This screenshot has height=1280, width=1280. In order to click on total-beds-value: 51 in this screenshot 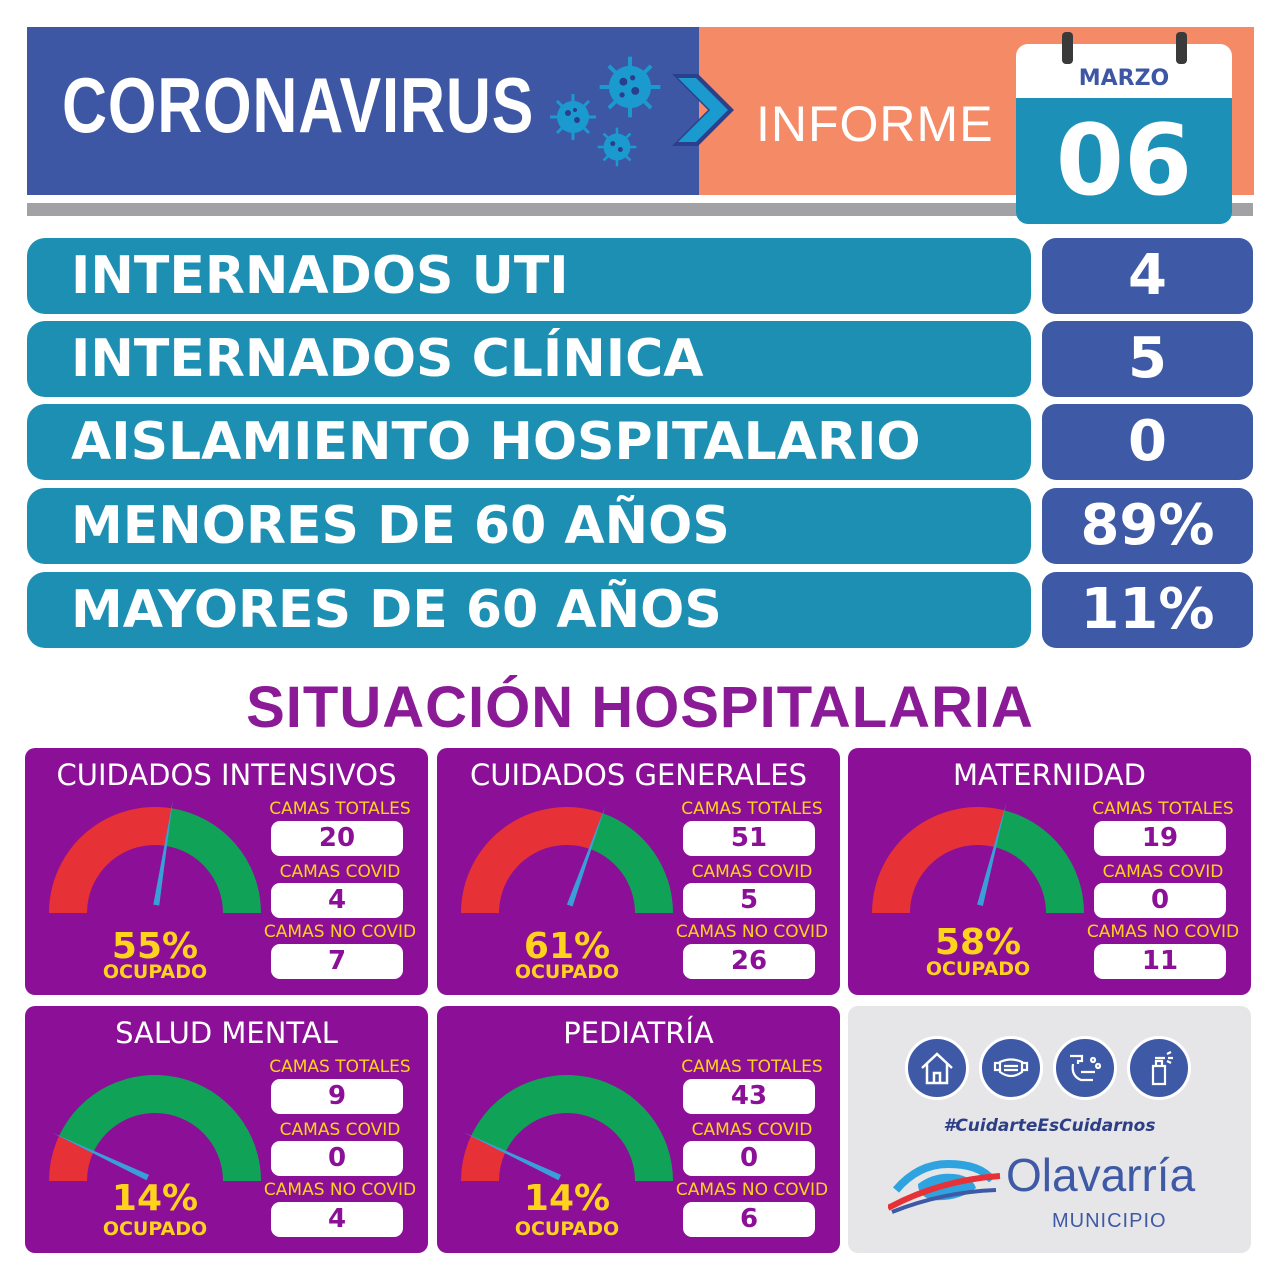, I will do `click(749, 838)`.